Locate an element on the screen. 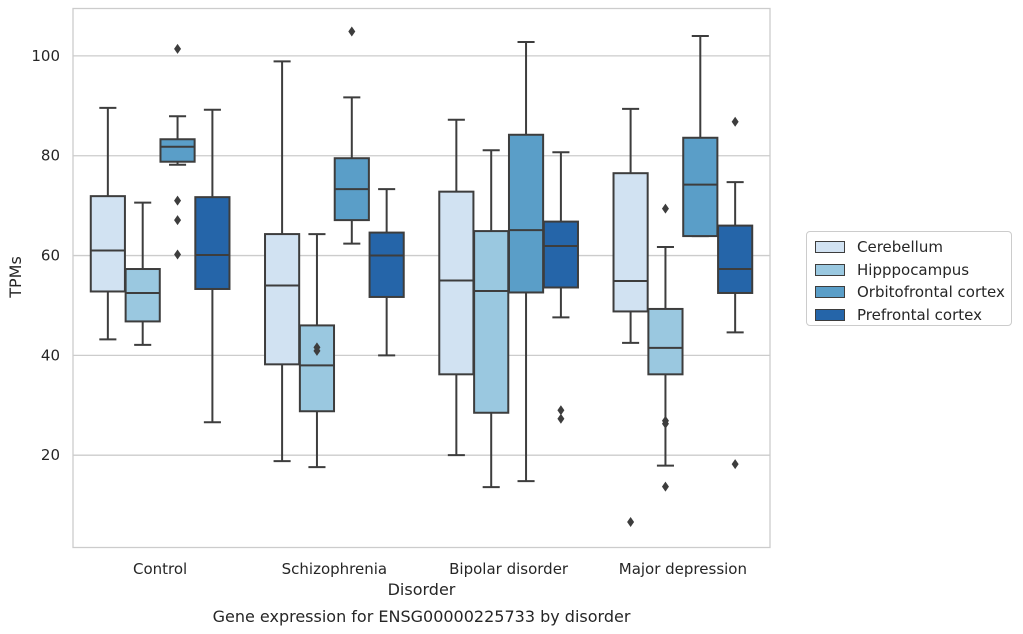 This screenshot has height=634, width=1023. x-tick-label: Bipolar disorder is located at coordinates (509, 569).